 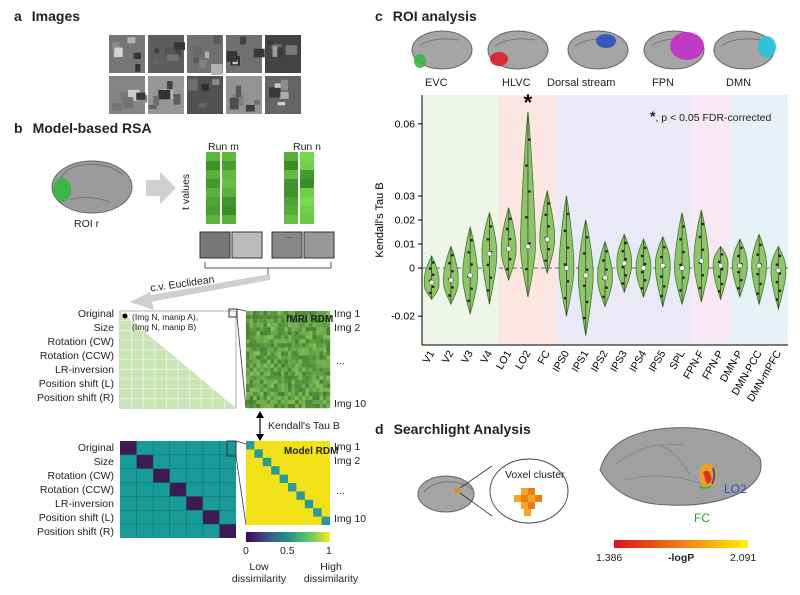 I want to click on model-img10: Img 10, so click(x=350, y=519).